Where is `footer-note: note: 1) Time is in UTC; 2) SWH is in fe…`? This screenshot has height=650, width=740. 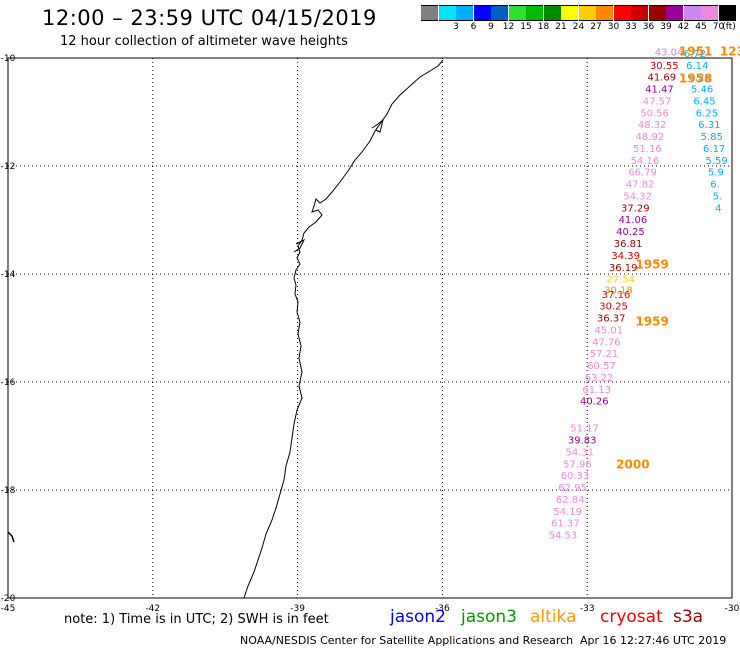
footer-note: note: 1) Time is in UTC; 2) SWH is in fe… is located at coordinates (196, 619).